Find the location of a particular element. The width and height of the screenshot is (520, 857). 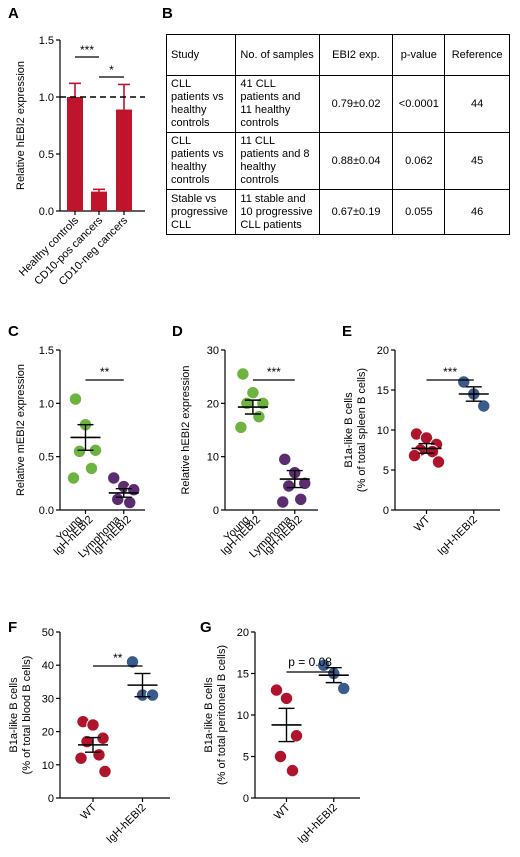

y-tick-label: 40 is located at coordinates (48, 666).